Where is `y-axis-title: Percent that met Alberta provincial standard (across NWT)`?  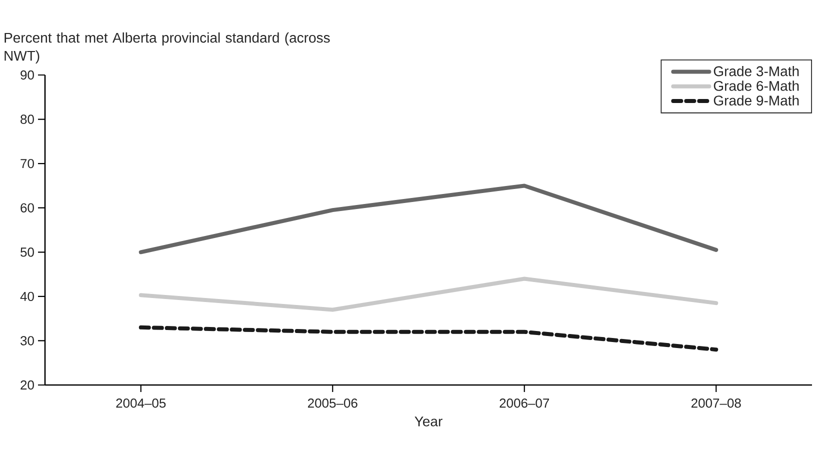 y-axis-title: Percent that met Alberta provincial standard (across NWT) is located at coordinates (167, 48).